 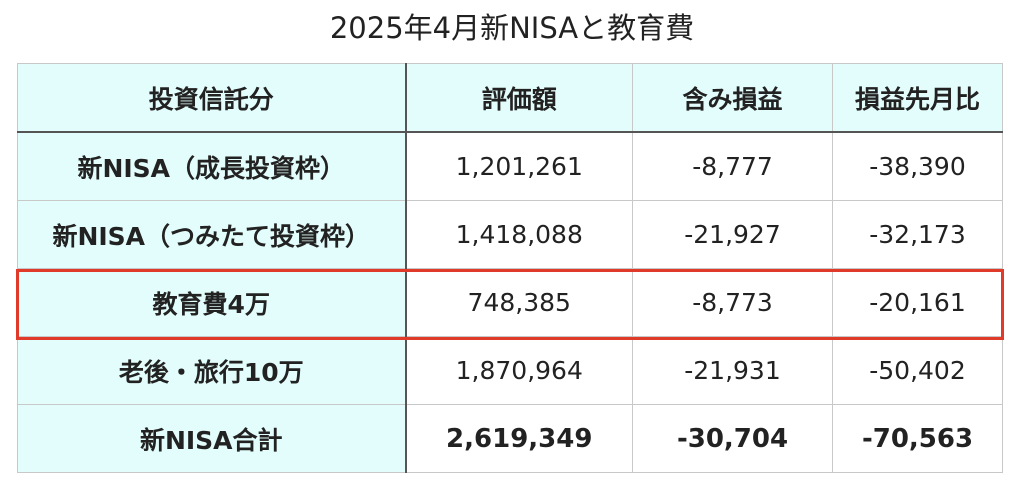 What do you see at coordinates (212, 438) in the screenshot?
I see `row-label: 新NISA合計` at bounding box center [212, 438].